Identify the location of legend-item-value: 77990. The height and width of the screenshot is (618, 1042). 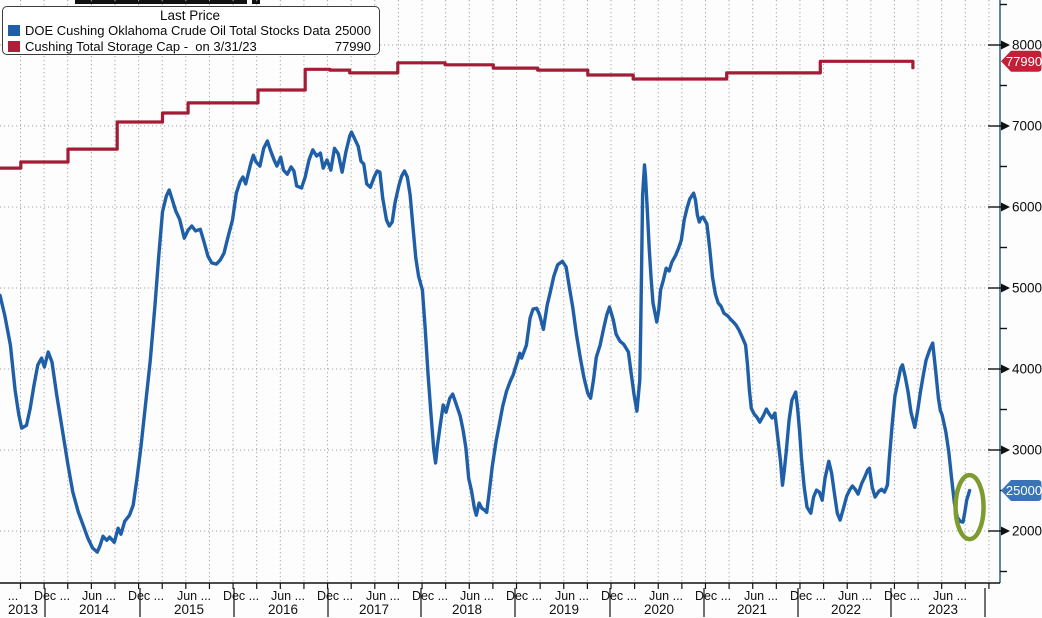
(352, 46).